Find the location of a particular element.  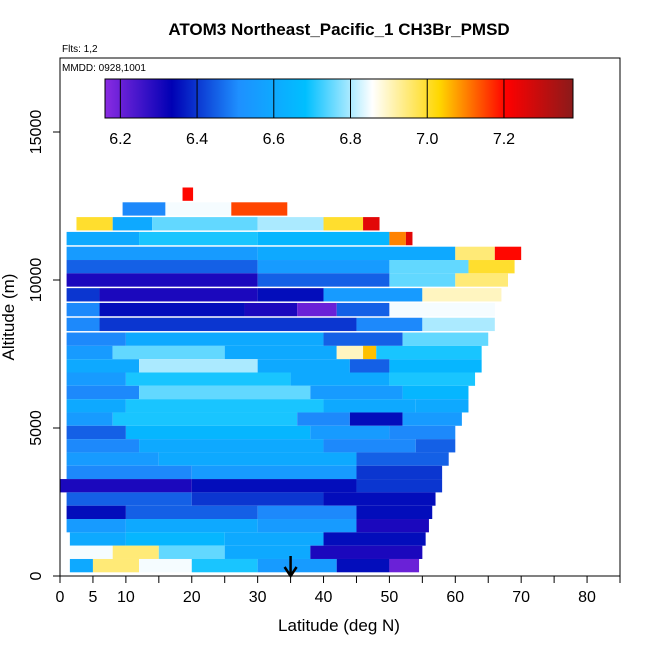

x-tick-label: 80 is located at coordinates (587, 597).